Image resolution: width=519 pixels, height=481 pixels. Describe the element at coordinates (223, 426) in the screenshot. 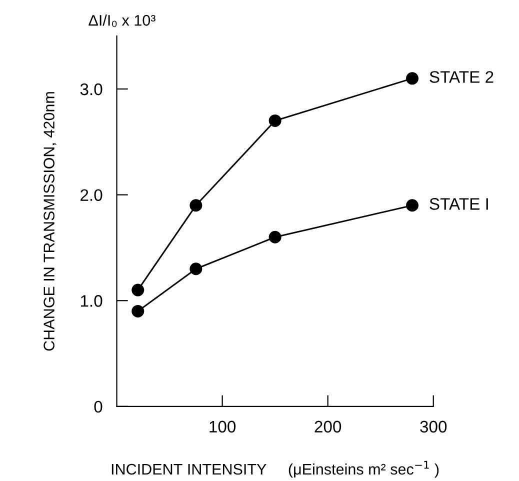

I see `x-tick-label: 100` at that location.